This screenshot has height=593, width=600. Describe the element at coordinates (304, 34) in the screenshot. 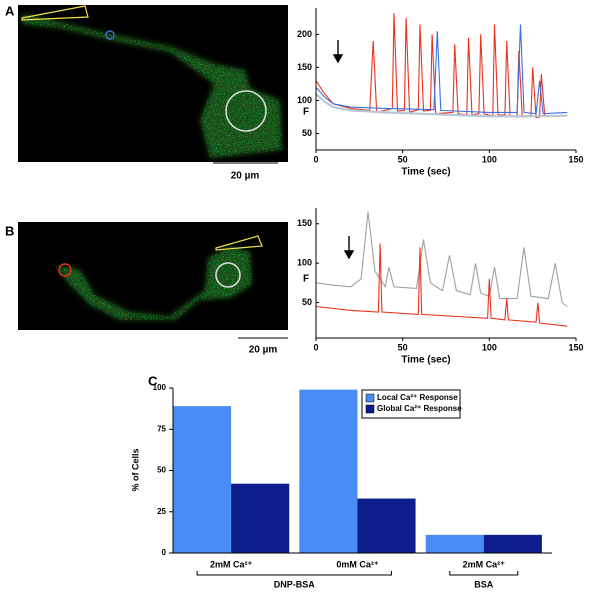

I see `y-tick-label: 200` at that location.